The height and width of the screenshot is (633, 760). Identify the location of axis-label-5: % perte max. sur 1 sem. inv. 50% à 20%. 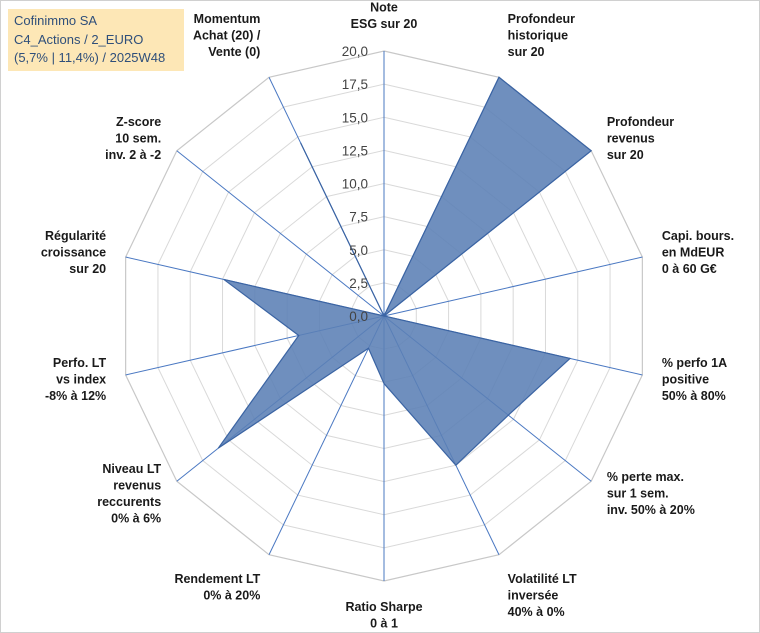
(651, 493).